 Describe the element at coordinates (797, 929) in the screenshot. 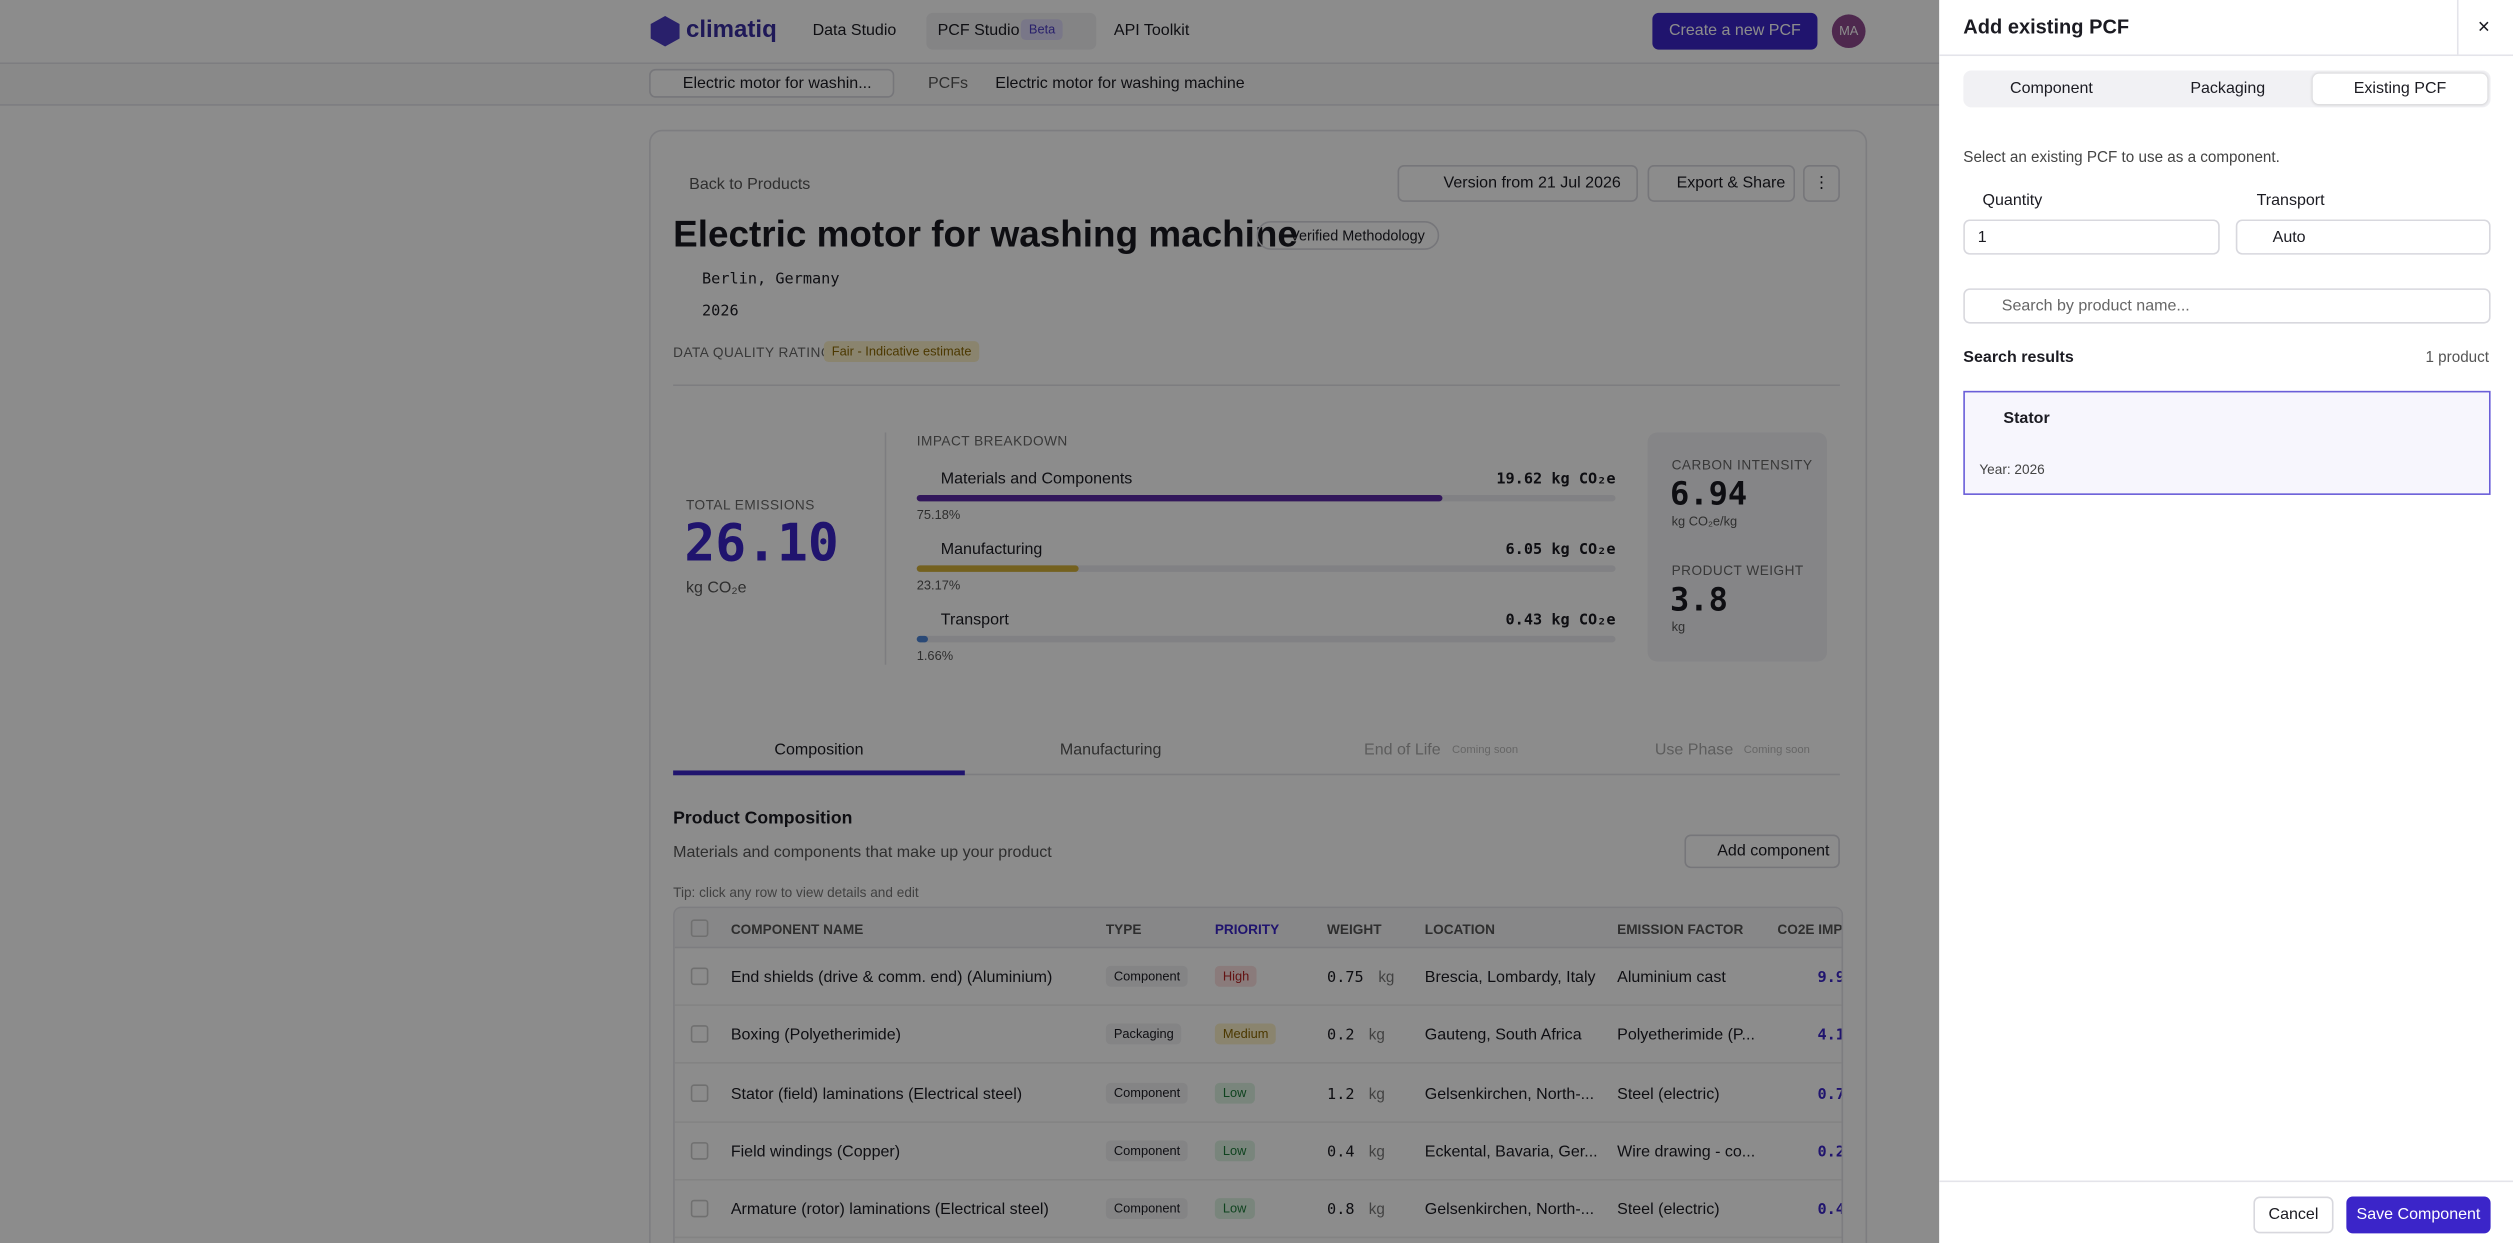

I see `column-header: COMPONENT NAME` at that location.